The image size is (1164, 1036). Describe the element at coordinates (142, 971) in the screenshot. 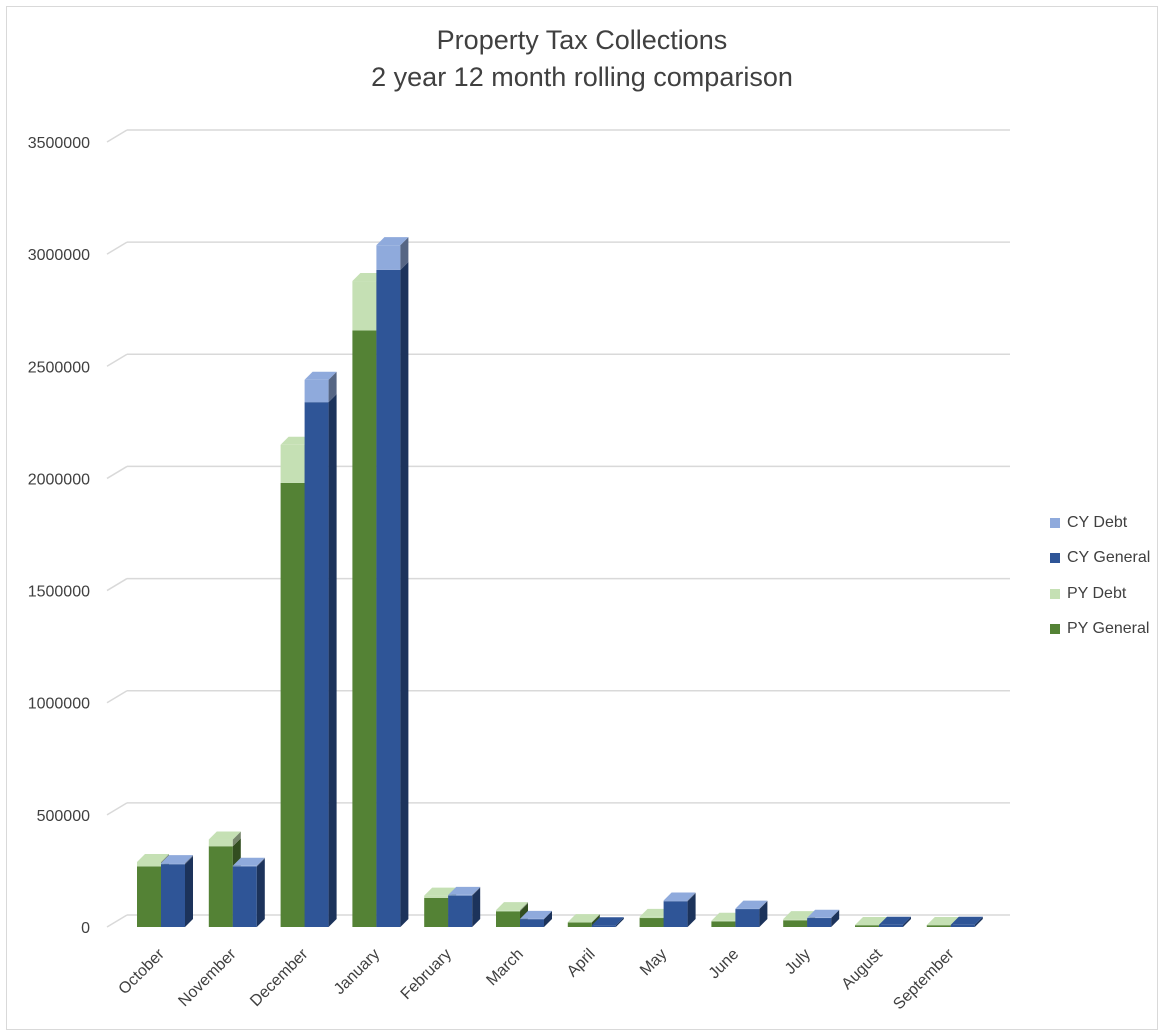

I see `x-tick-label: October` at that location.